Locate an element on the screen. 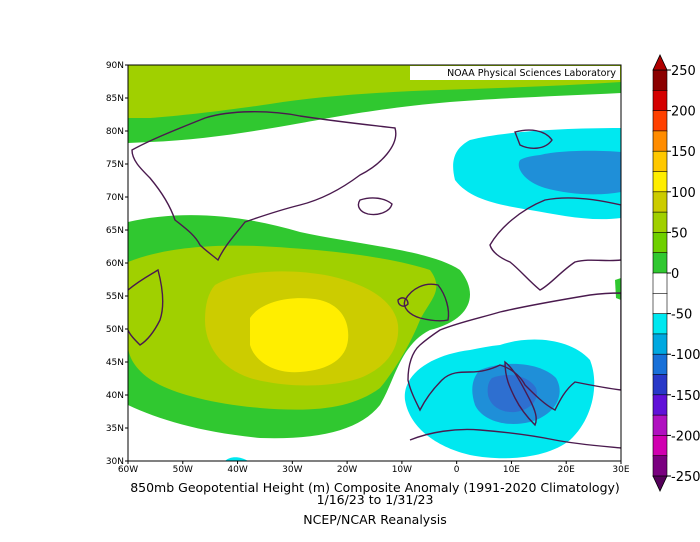 This screenshot has width=700, height=542. x-tick-label: 30E is located at coordinates (620, 470).